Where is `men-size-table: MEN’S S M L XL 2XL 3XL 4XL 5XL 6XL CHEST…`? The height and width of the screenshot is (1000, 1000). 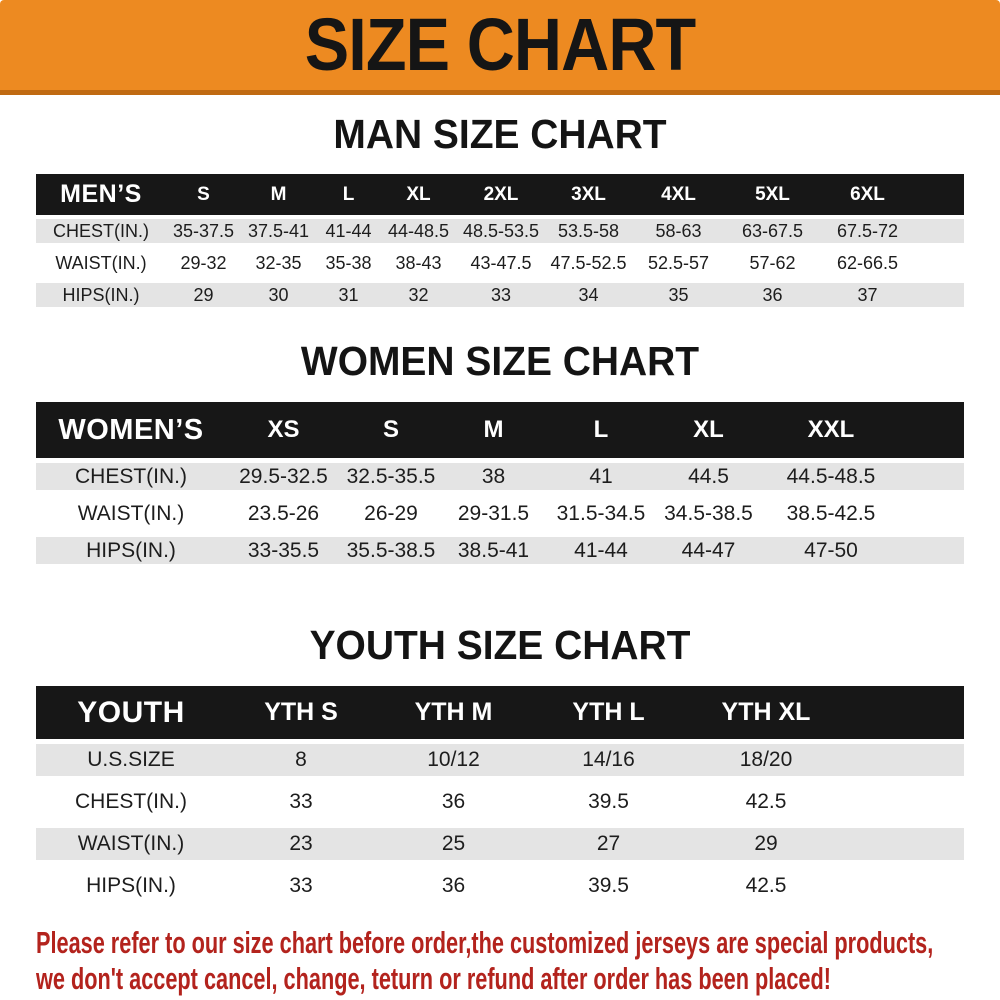
men-size-table: MEN’S S M L XL 2XL 3XL 4XL 5XL 6XL CHEST… is located at coordinates (500, 242).